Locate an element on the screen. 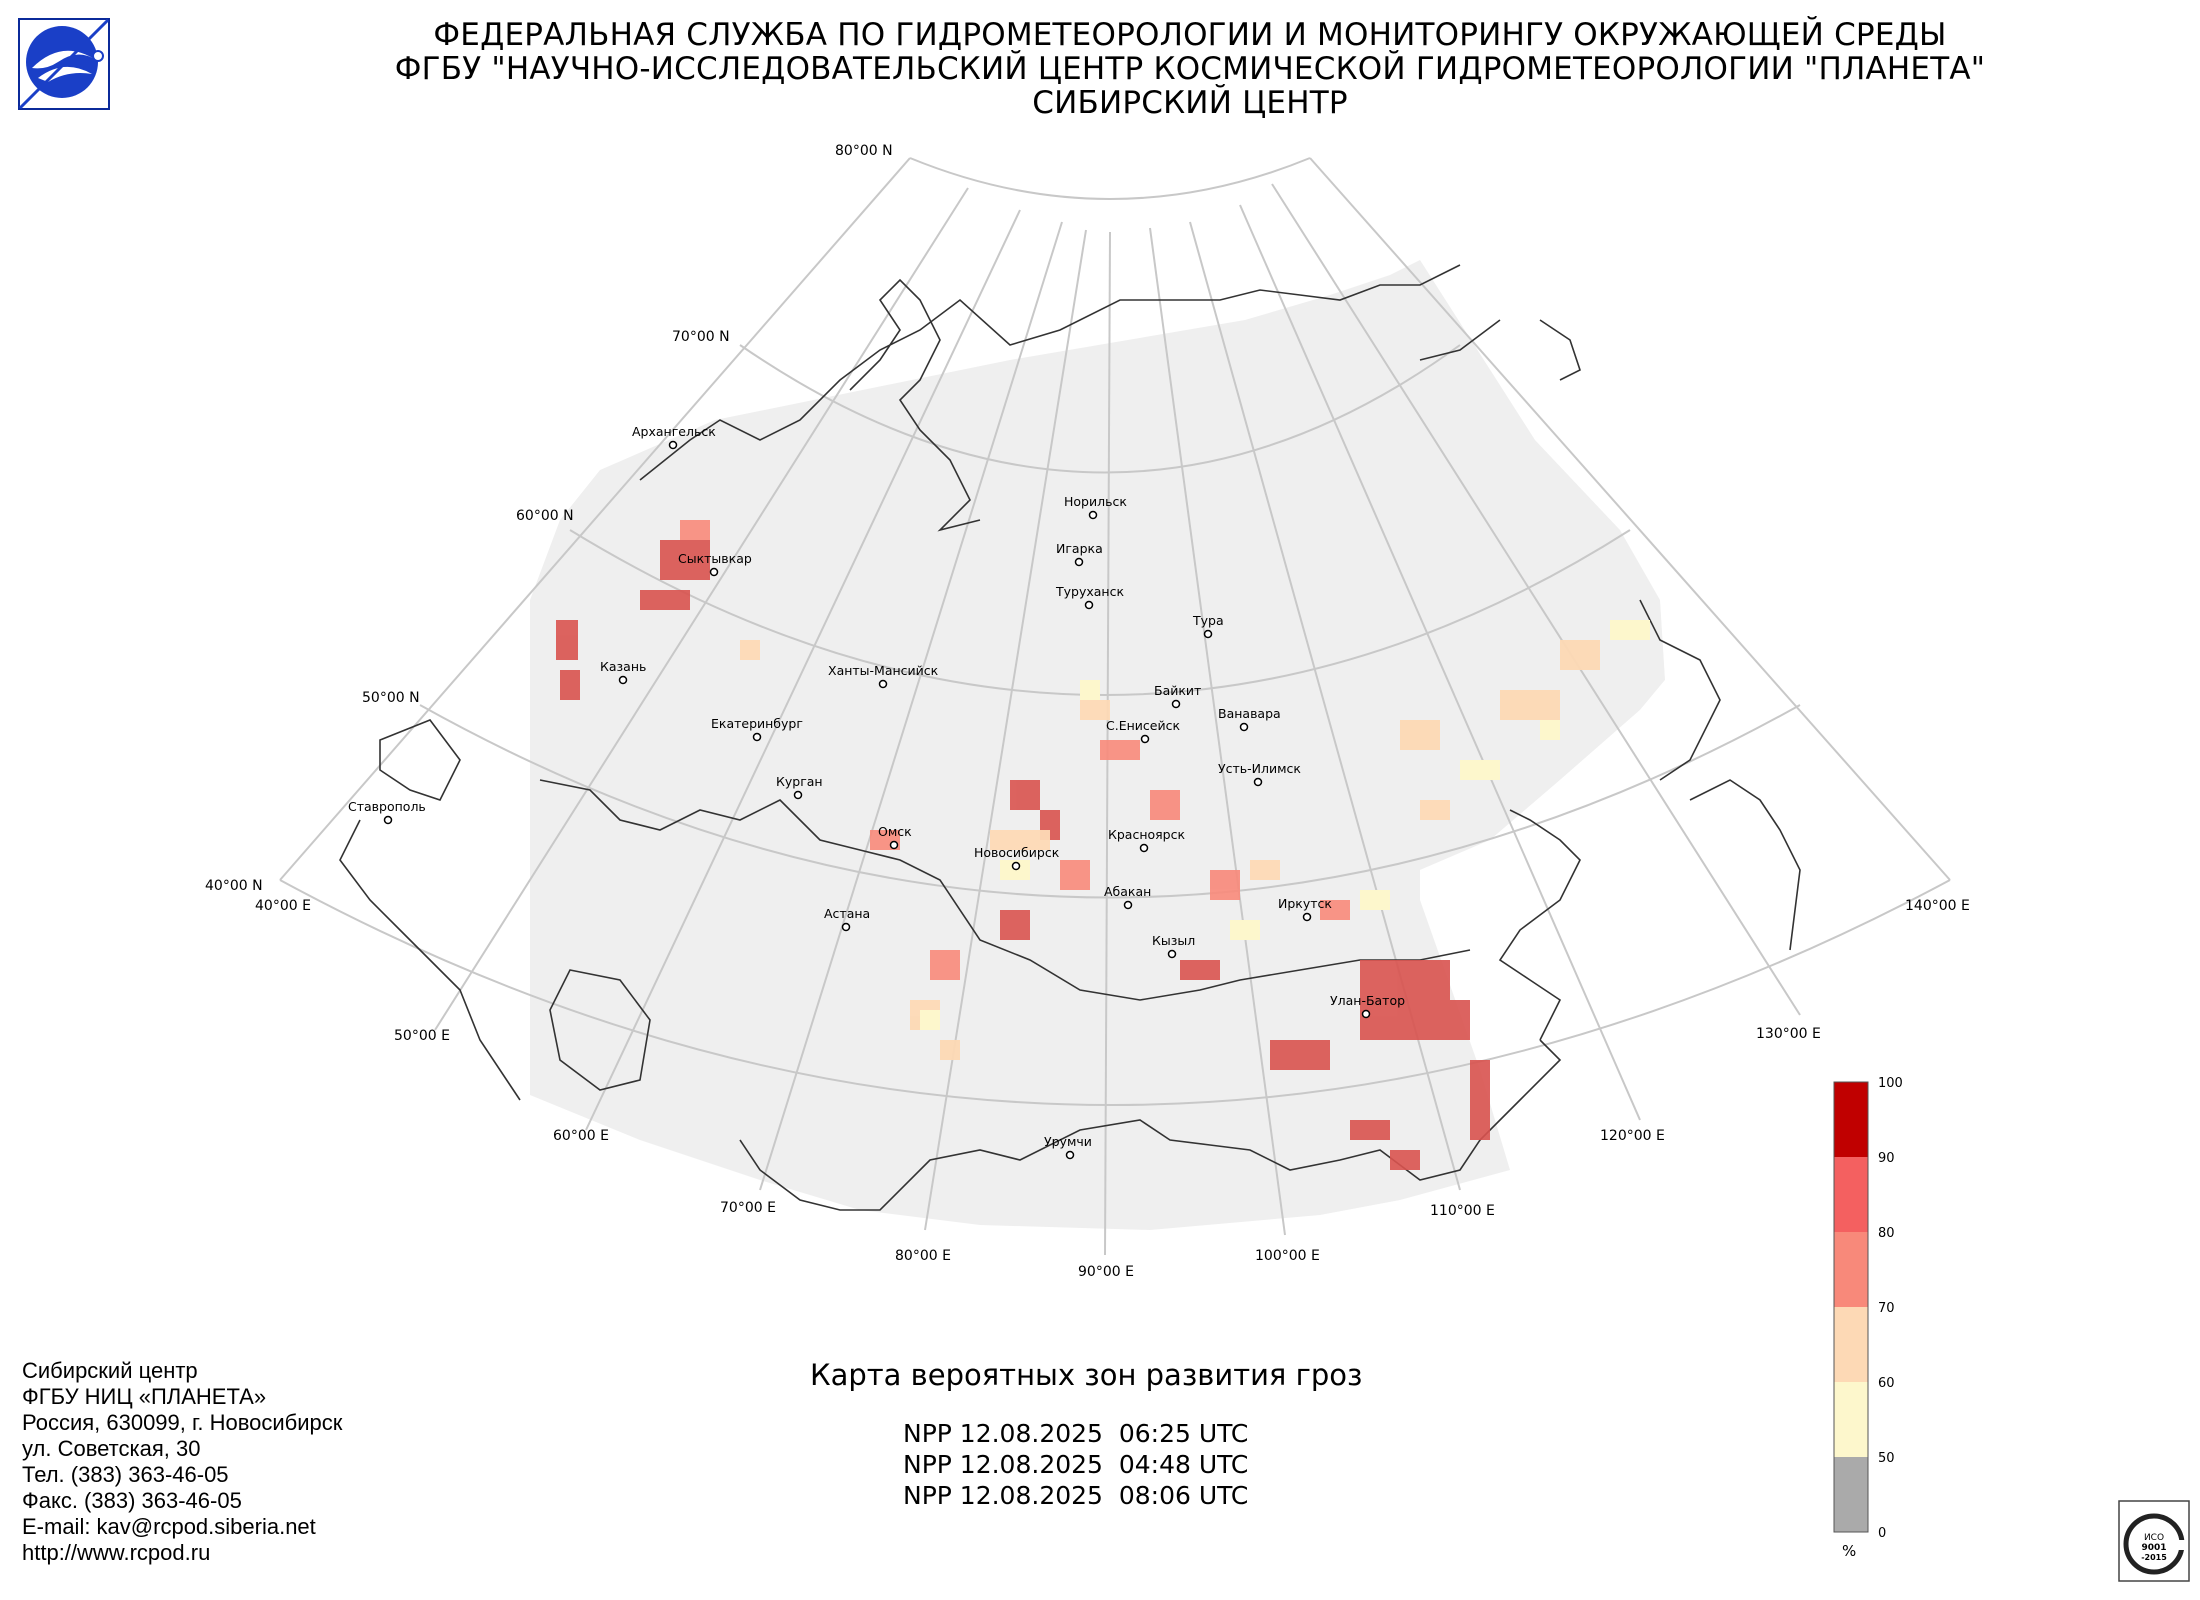  city-astana: Астана is located at coordinates (847, 919).